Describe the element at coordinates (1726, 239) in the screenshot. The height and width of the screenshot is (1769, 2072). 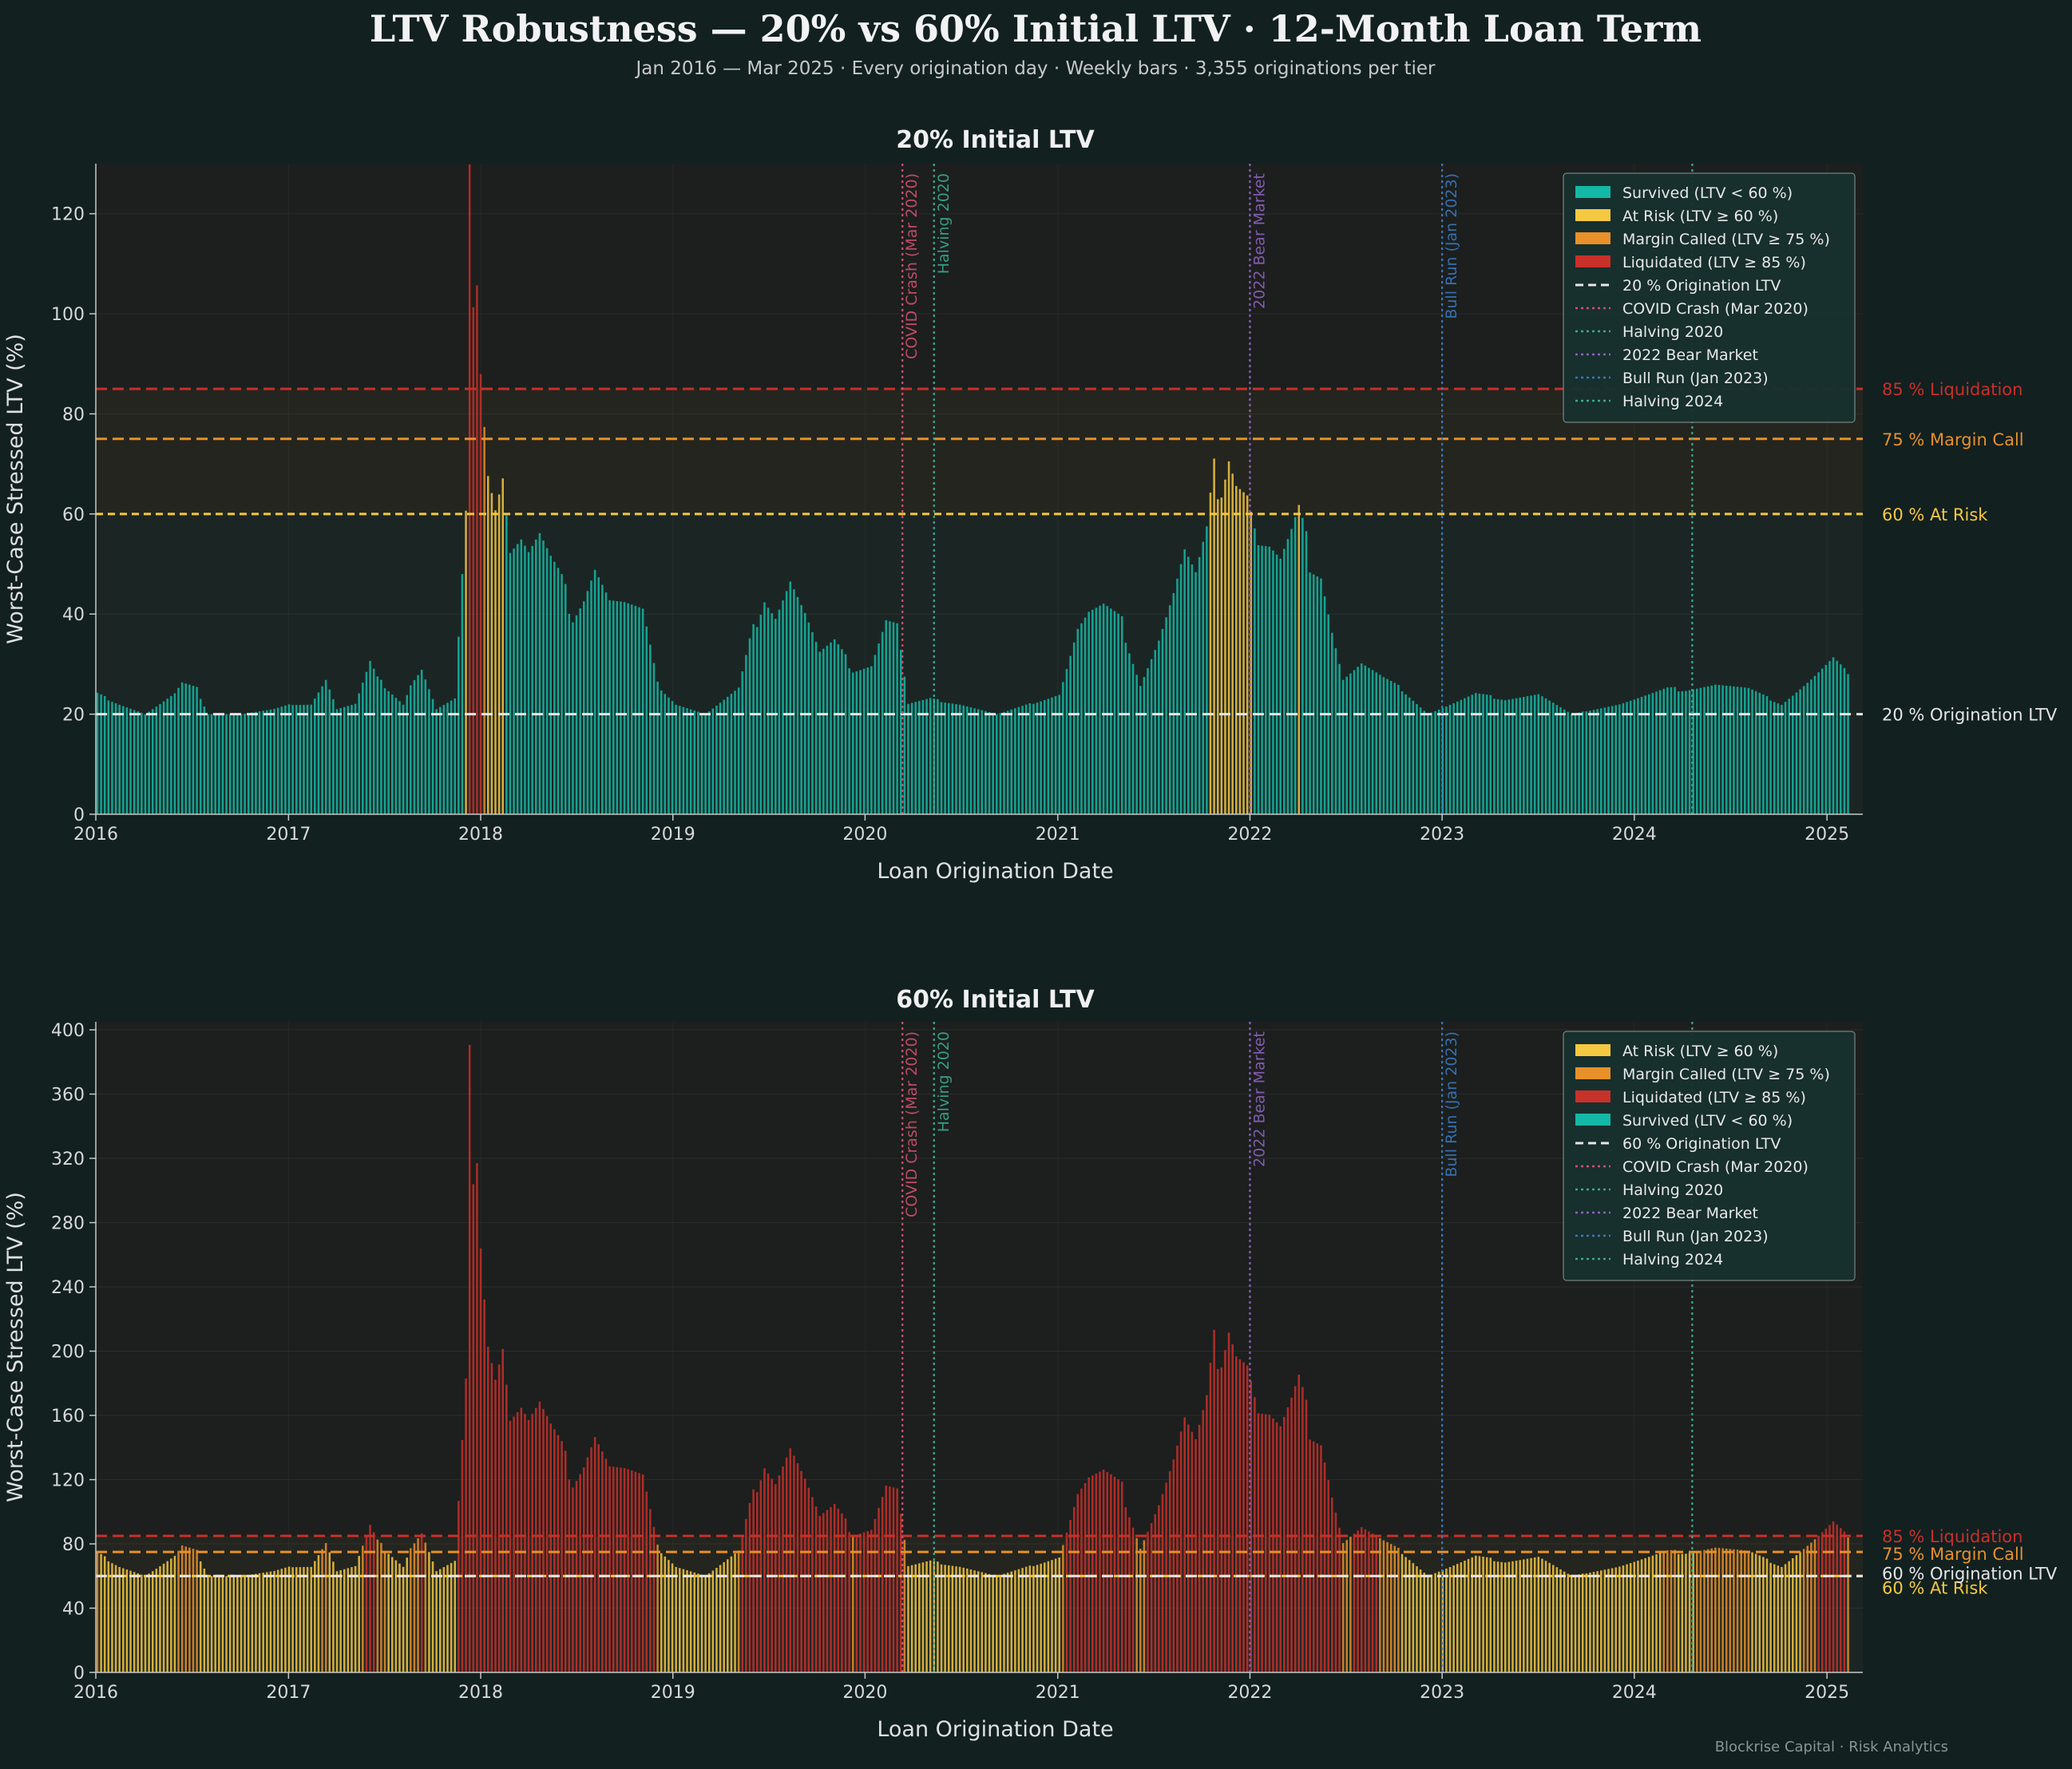
I see `legend-label-margin-called-ltv-75: Margin Called (LTV ≥ 75 %)` at that location.